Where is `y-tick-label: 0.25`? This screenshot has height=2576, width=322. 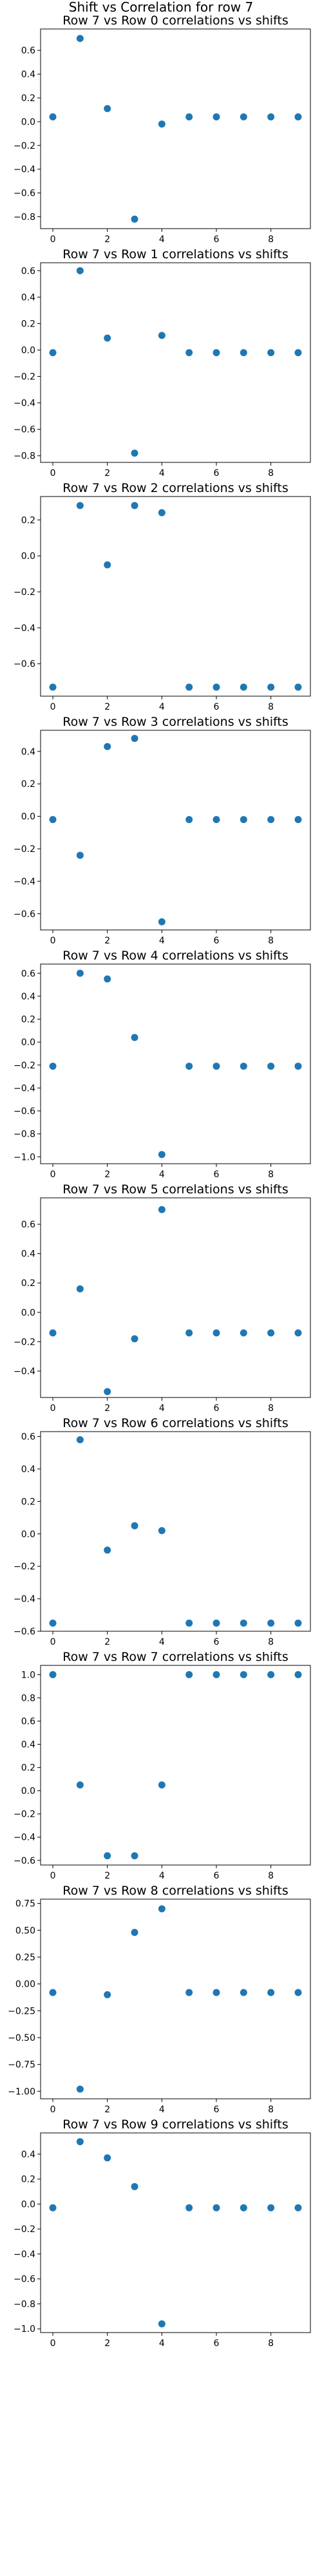 y-tick-label: 0.25 is located at coordinates (25, 1958).